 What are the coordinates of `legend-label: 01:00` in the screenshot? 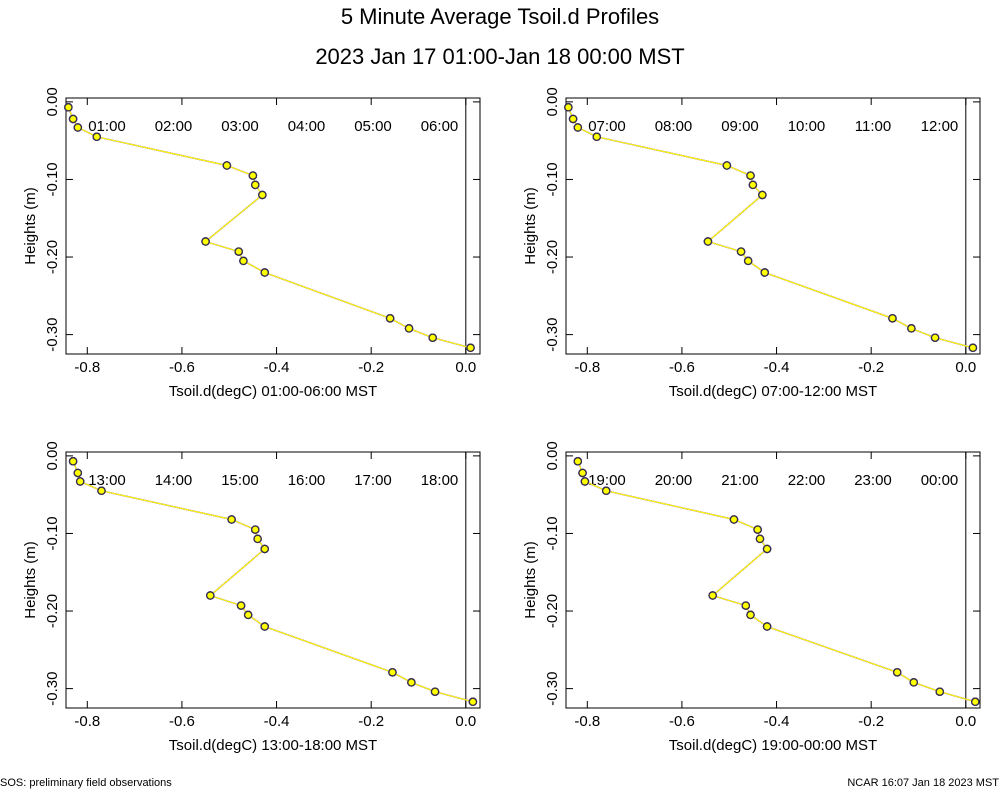 It's located at (107, 126).